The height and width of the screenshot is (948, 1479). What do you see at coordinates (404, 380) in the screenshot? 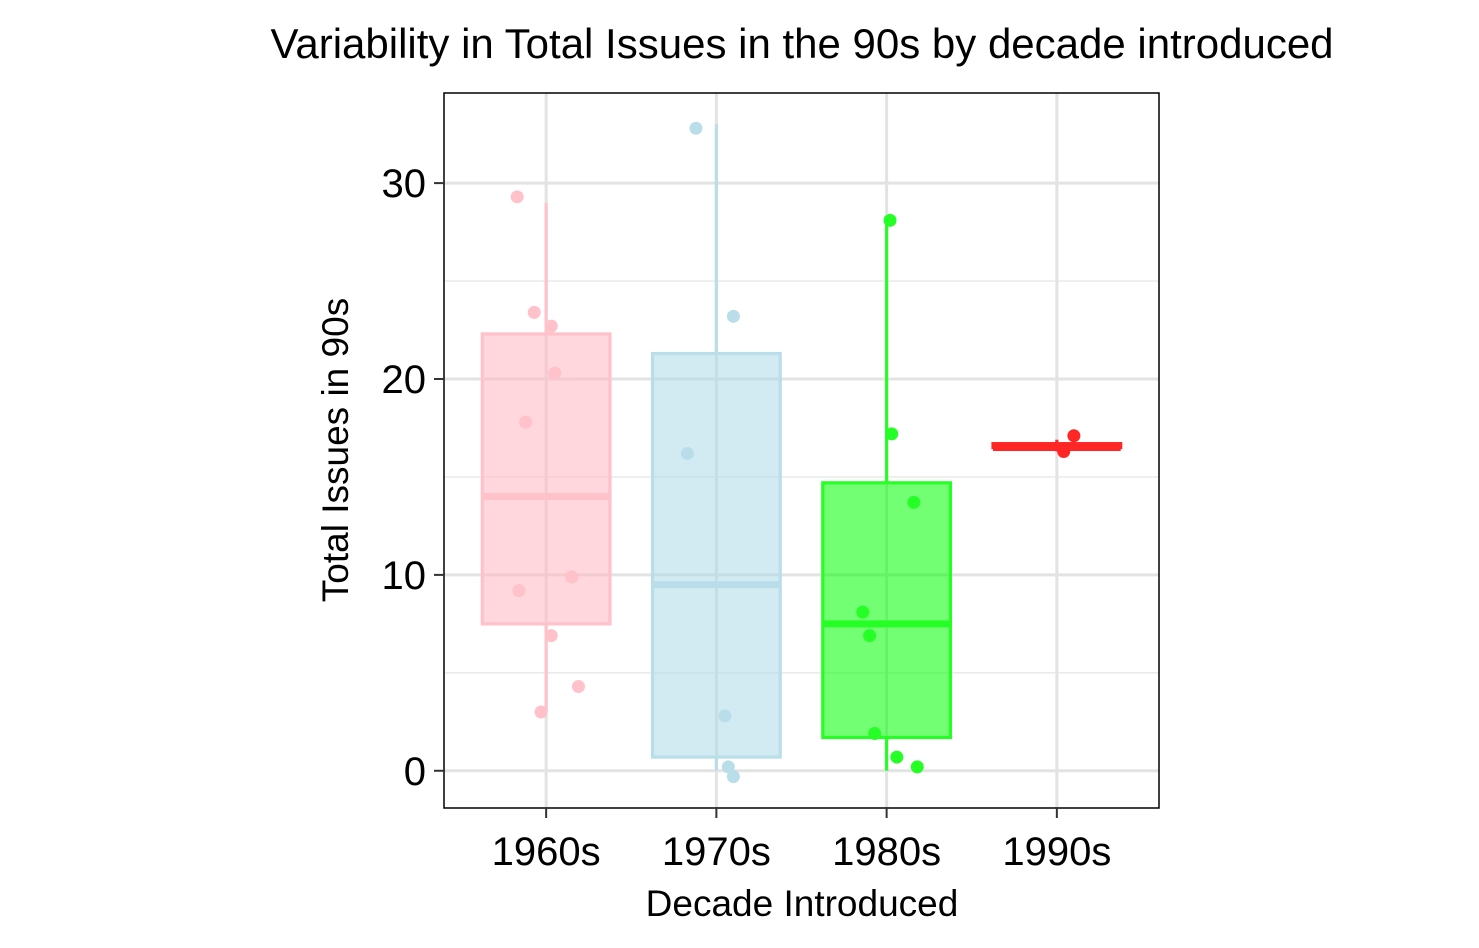
I see `y-tick-label: 20` at bounding box center [404, 380].